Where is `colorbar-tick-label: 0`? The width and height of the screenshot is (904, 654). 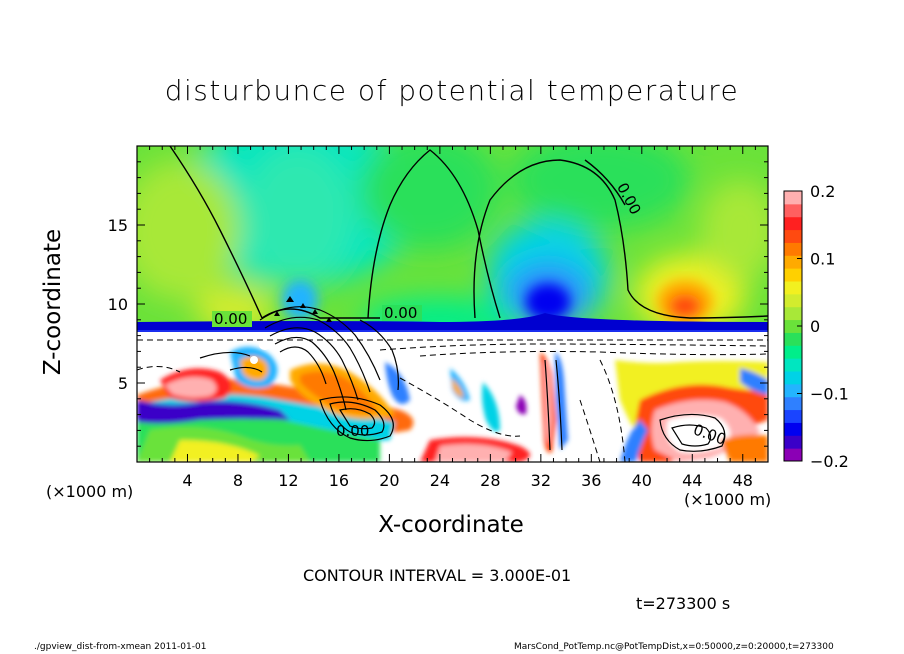
colorbar-tick-label: 0 is located at coordinates (815, 326).